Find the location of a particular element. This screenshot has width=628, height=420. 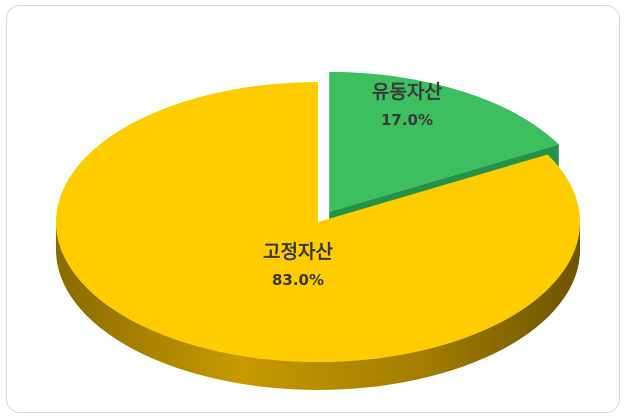

slice-label-고정자산: 고정자산 is located at coordinates (298, 252).